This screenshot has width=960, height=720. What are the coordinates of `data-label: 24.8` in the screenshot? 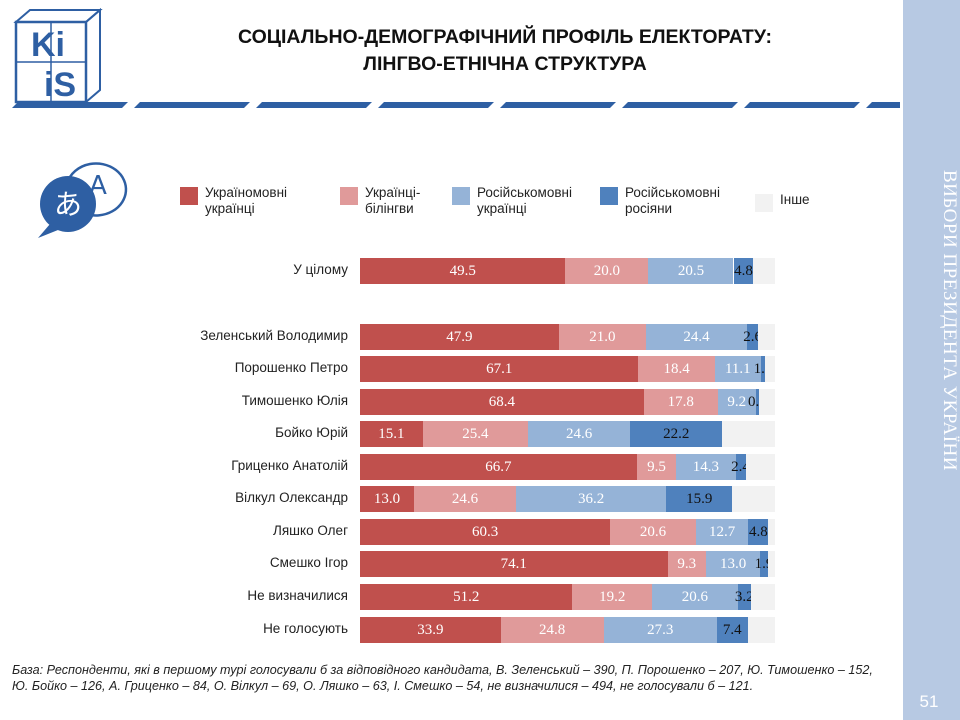 It's located at (552, 630).